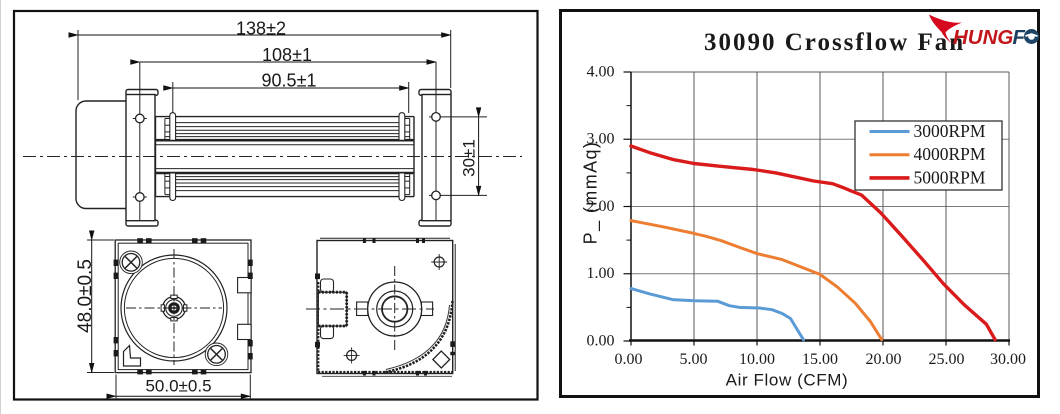 This screenshot has width=1060, height=414. Describe the element at coordinates (178, 386) in the screenshot. I see `svg-text: 50.0±0.5` at that location.